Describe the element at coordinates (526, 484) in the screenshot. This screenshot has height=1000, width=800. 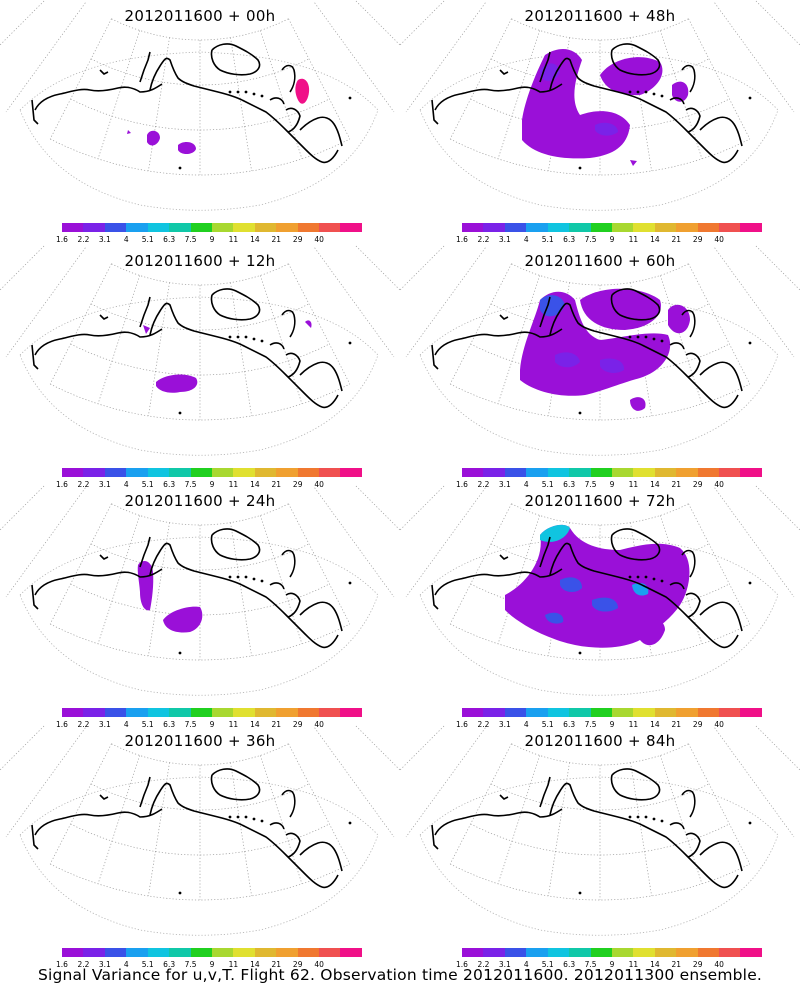
I see `colorbar-tick-label: 4` at that location.